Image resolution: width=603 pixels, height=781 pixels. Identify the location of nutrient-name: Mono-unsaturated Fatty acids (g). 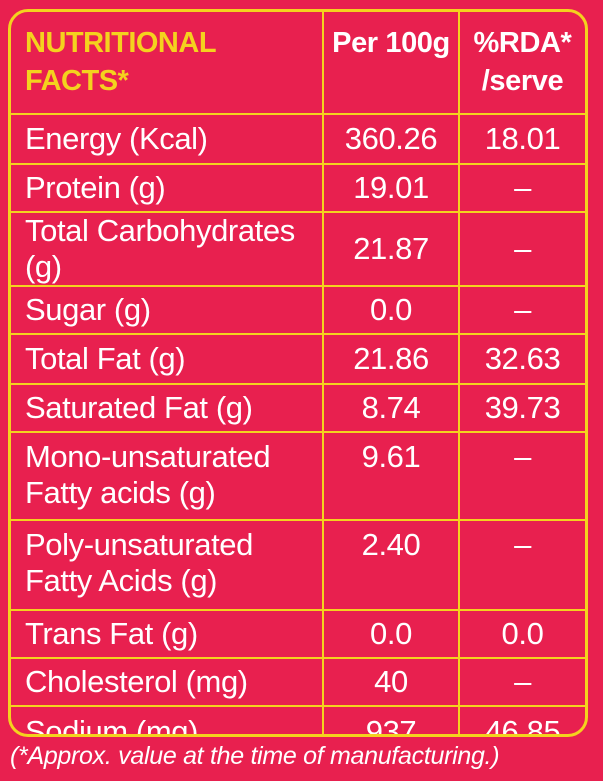
(167, 476).